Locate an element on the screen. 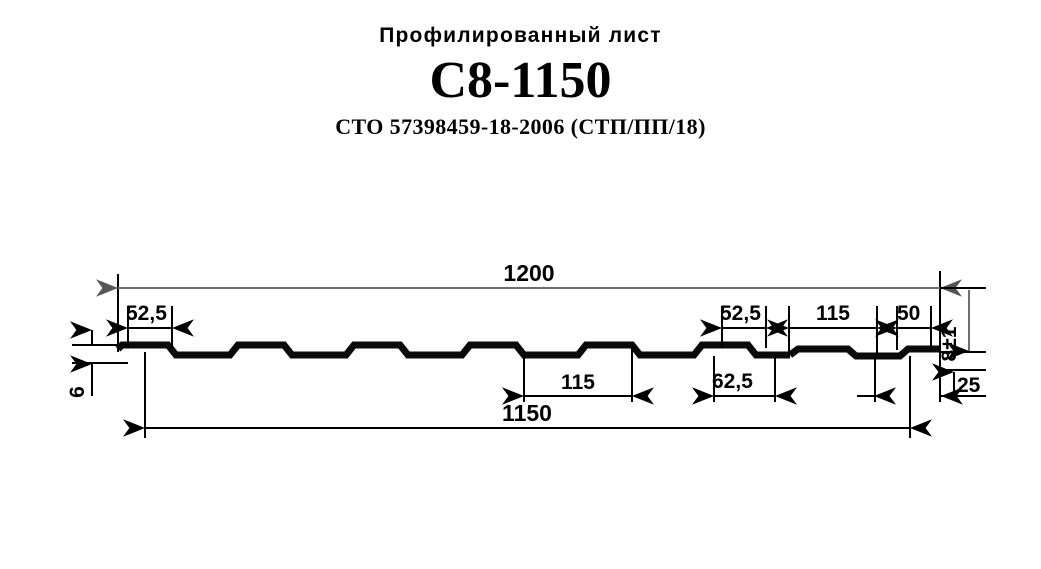 This screenshot has height=569, width=1041. dimension-label-left-offset: 6 is located at coordinates (77, 392).